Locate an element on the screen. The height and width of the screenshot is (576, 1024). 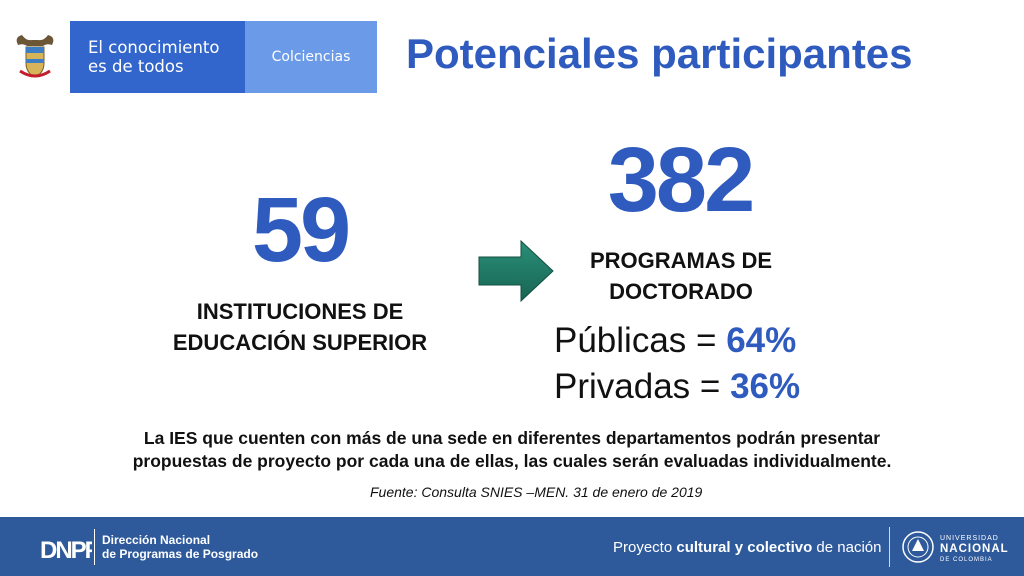
tagline-bold: cultural y colectivo is located at coordinates (744, 547).